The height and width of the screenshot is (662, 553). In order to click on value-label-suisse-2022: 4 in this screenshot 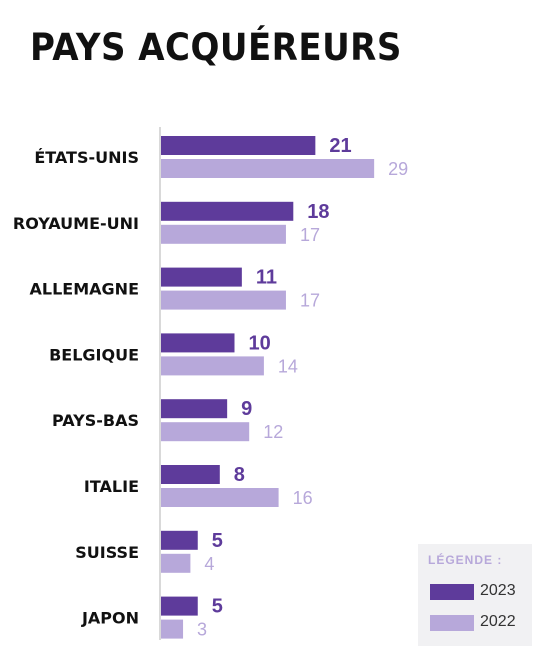, I will do `click(209, 564)`.